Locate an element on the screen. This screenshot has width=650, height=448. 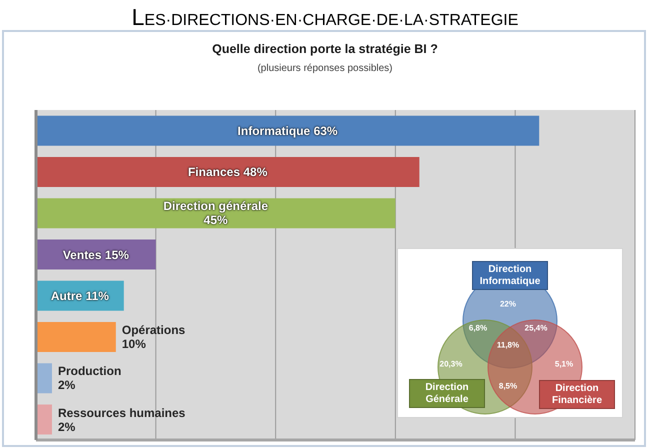
data-label: 10% is located at coordinates (134, 344).